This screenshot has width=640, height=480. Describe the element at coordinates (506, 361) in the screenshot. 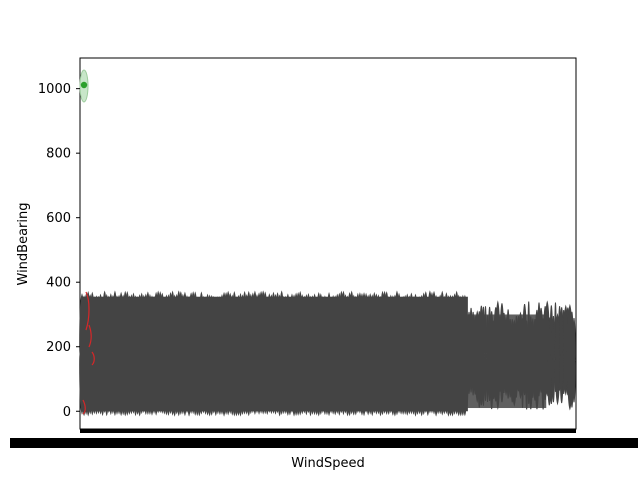

I see `violin-overlap-fill-sparse` at that location.